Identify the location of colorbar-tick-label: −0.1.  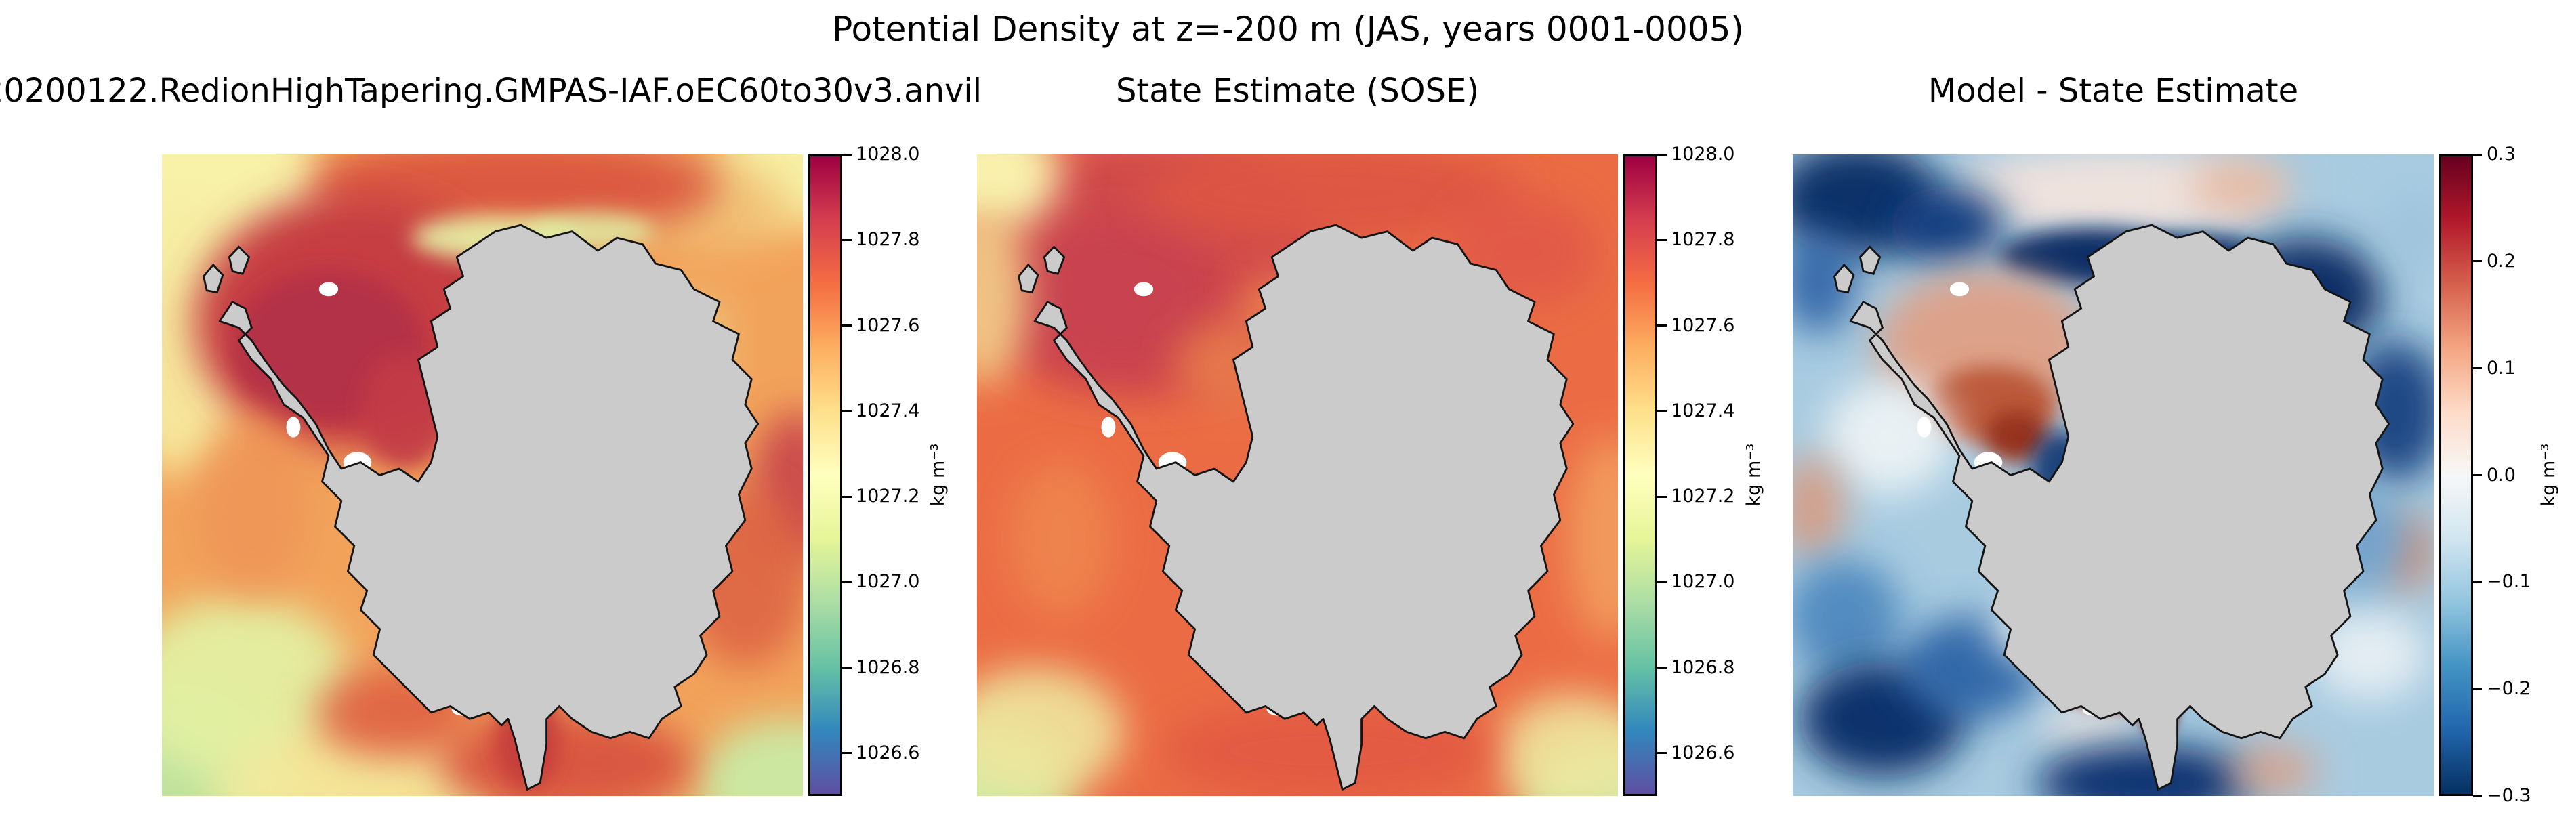
(2509, 582).